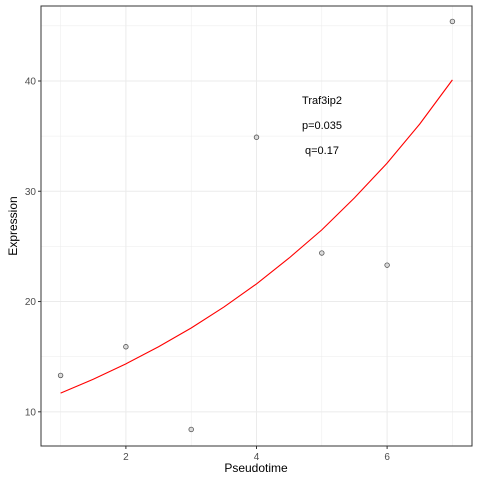 Image resolution: width=480 pixels, height=480 pixels. I want to click on annotation-p-value: p=0.035, so click(322, 126).